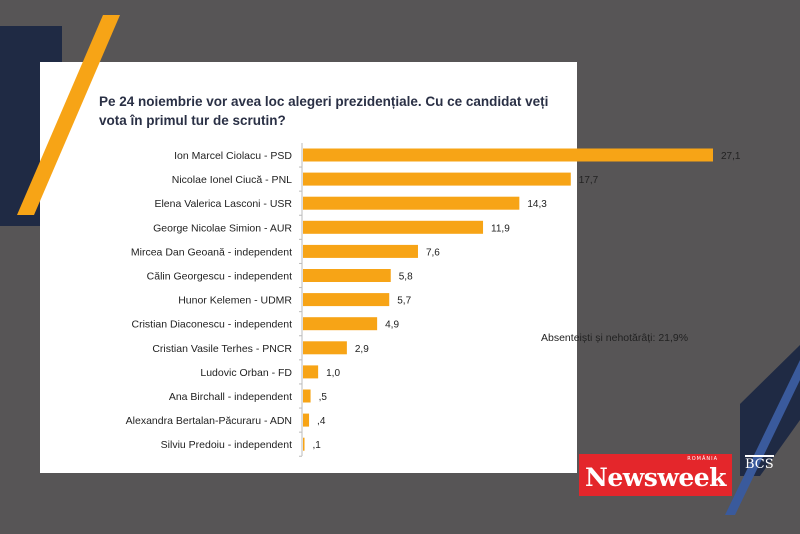 This screenshot has height=534, width=800. Describe the element at coordinates (246, 373) in the screenshot. I see `category-label: Ludovic Orban - FD` at that location.